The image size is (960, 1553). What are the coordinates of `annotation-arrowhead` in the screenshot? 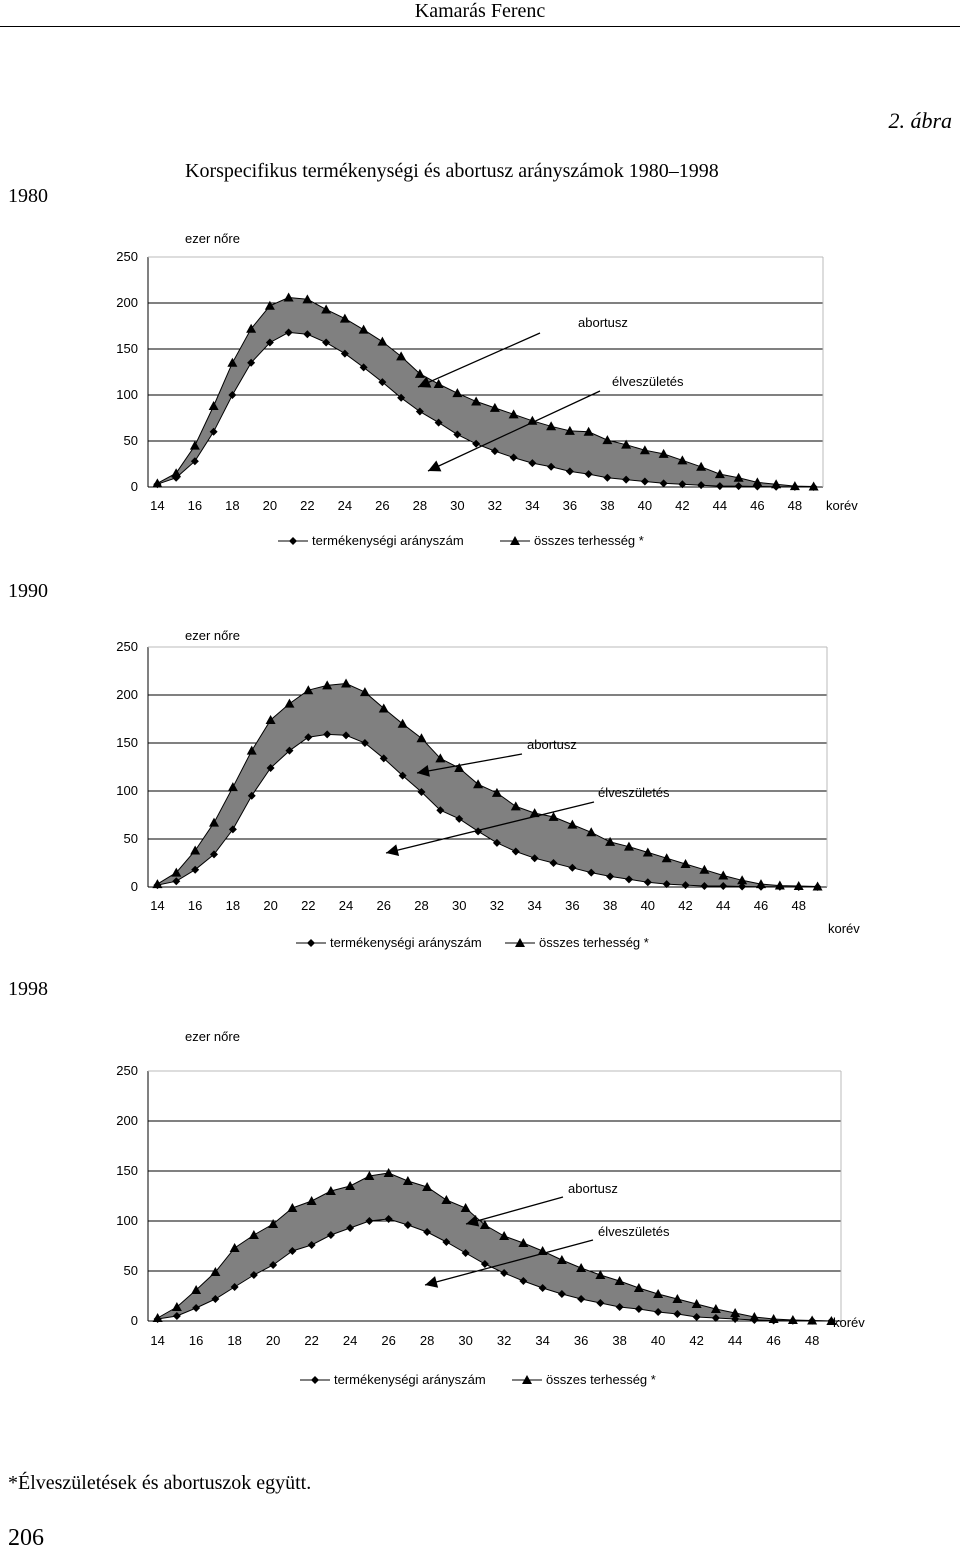 It's located at (393, 850).